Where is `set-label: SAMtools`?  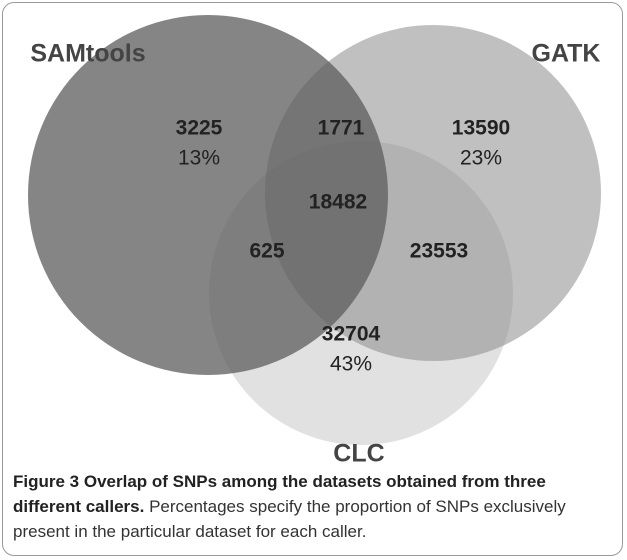 set-label: SAMtools is located at coordinates (87, 54).